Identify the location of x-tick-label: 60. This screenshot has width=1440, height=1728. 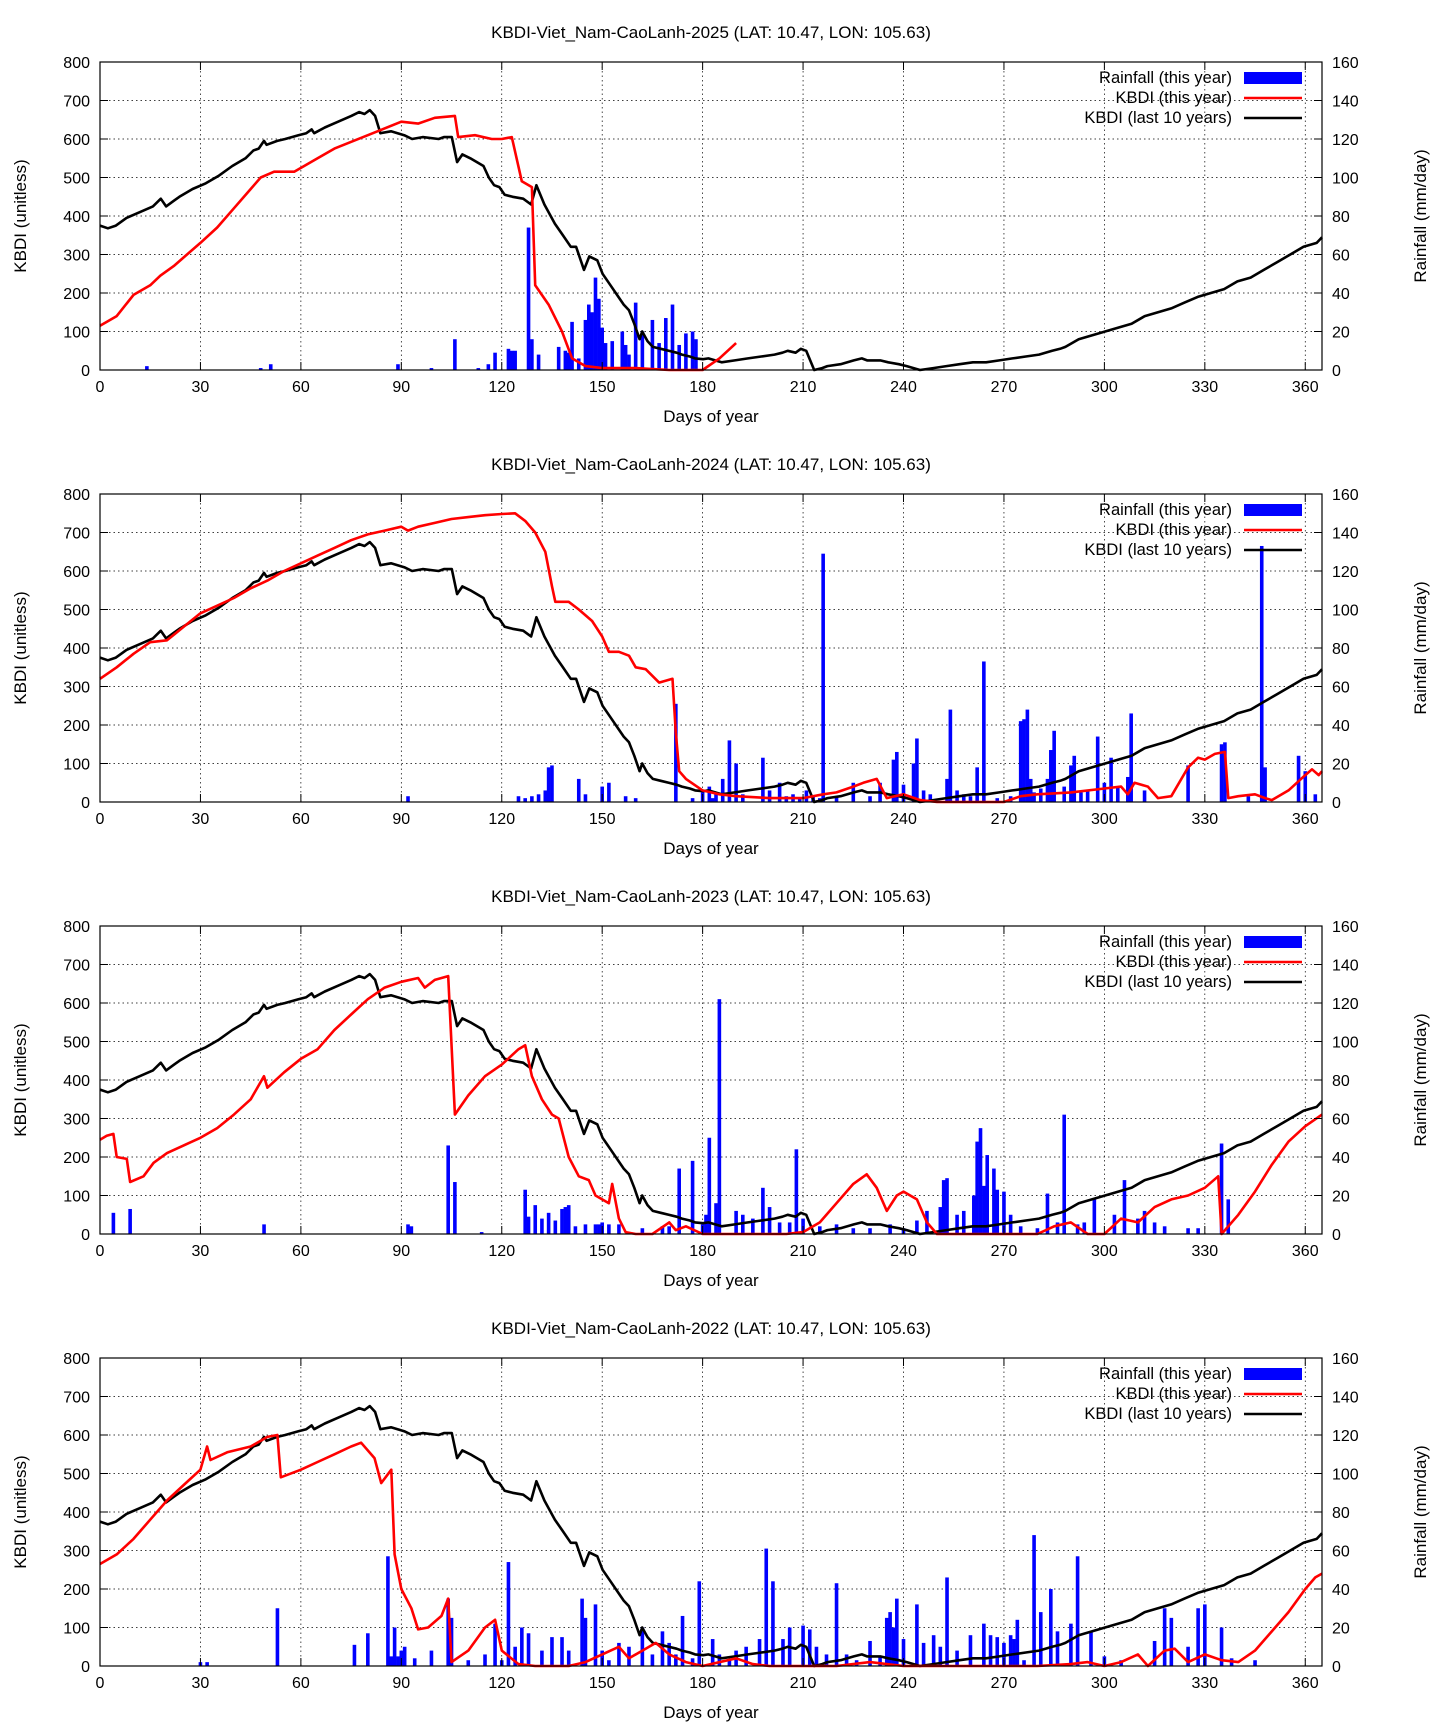
(301, 1251).